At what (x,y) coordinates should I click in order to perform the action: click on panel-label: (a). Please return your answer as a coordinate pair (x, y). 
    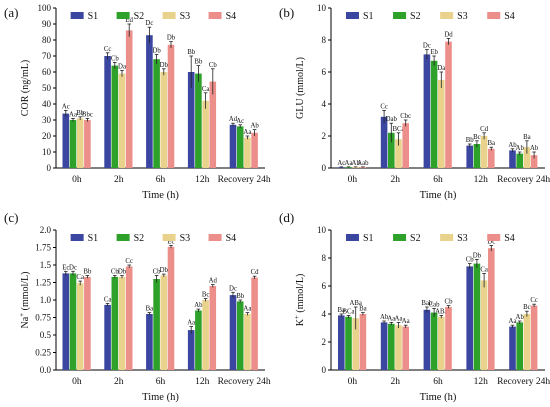
    Looking at the image, I should click on (11, 12).